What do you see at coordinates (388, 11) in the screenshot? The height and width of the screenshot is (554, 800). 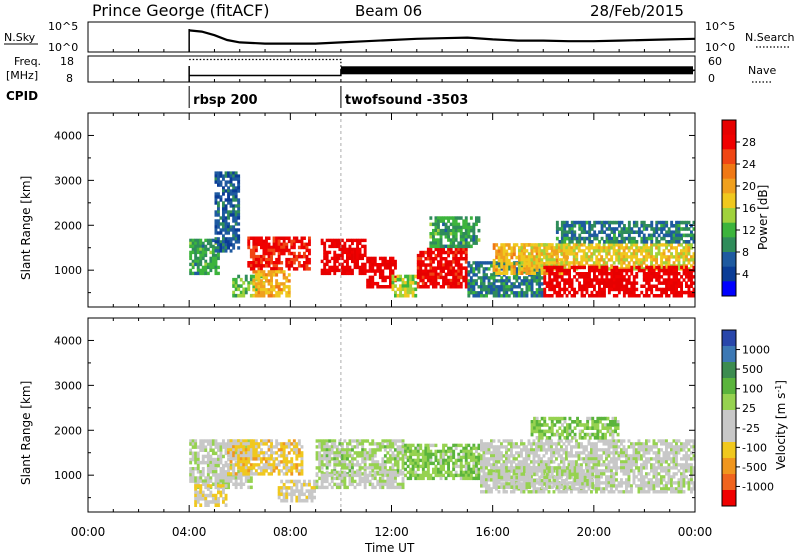 I see `beam-title: Beam 06` at bounding box center [388, 11].